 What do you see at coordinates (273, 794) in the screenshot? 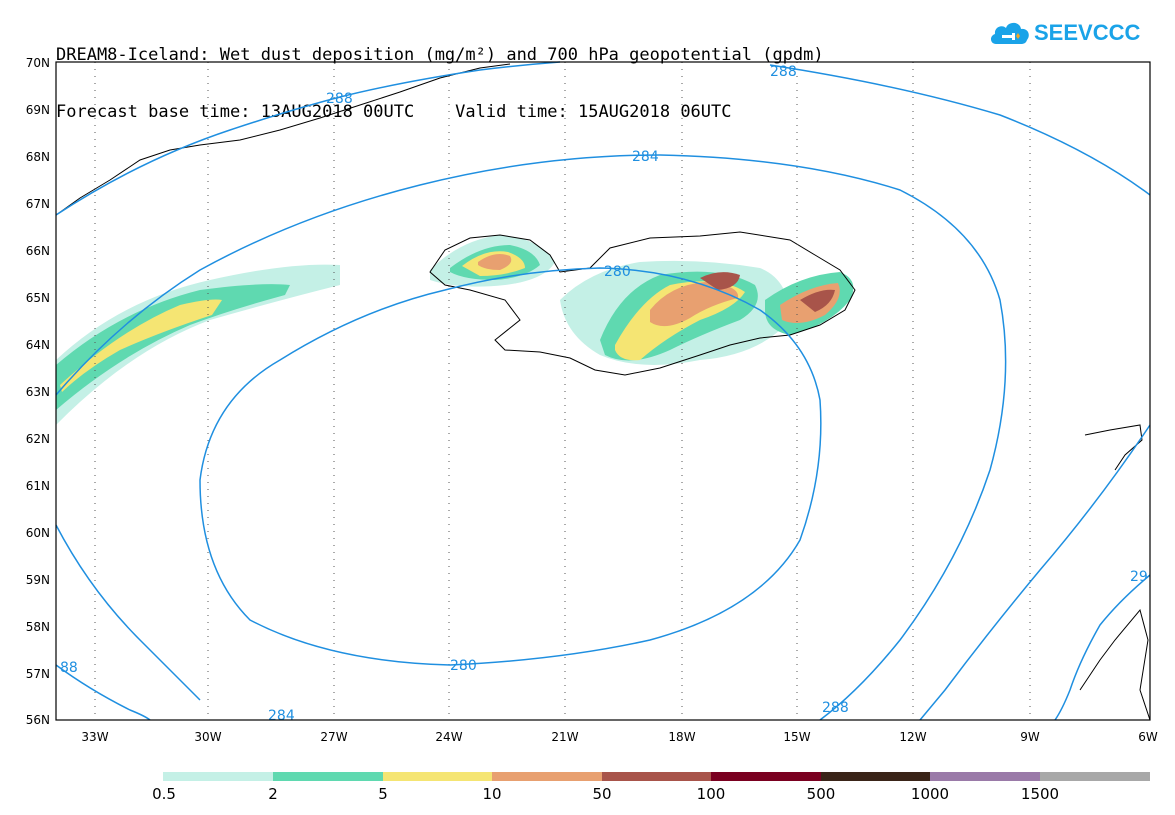
I see `legend-label: 2` at bounding box center [273, 794].